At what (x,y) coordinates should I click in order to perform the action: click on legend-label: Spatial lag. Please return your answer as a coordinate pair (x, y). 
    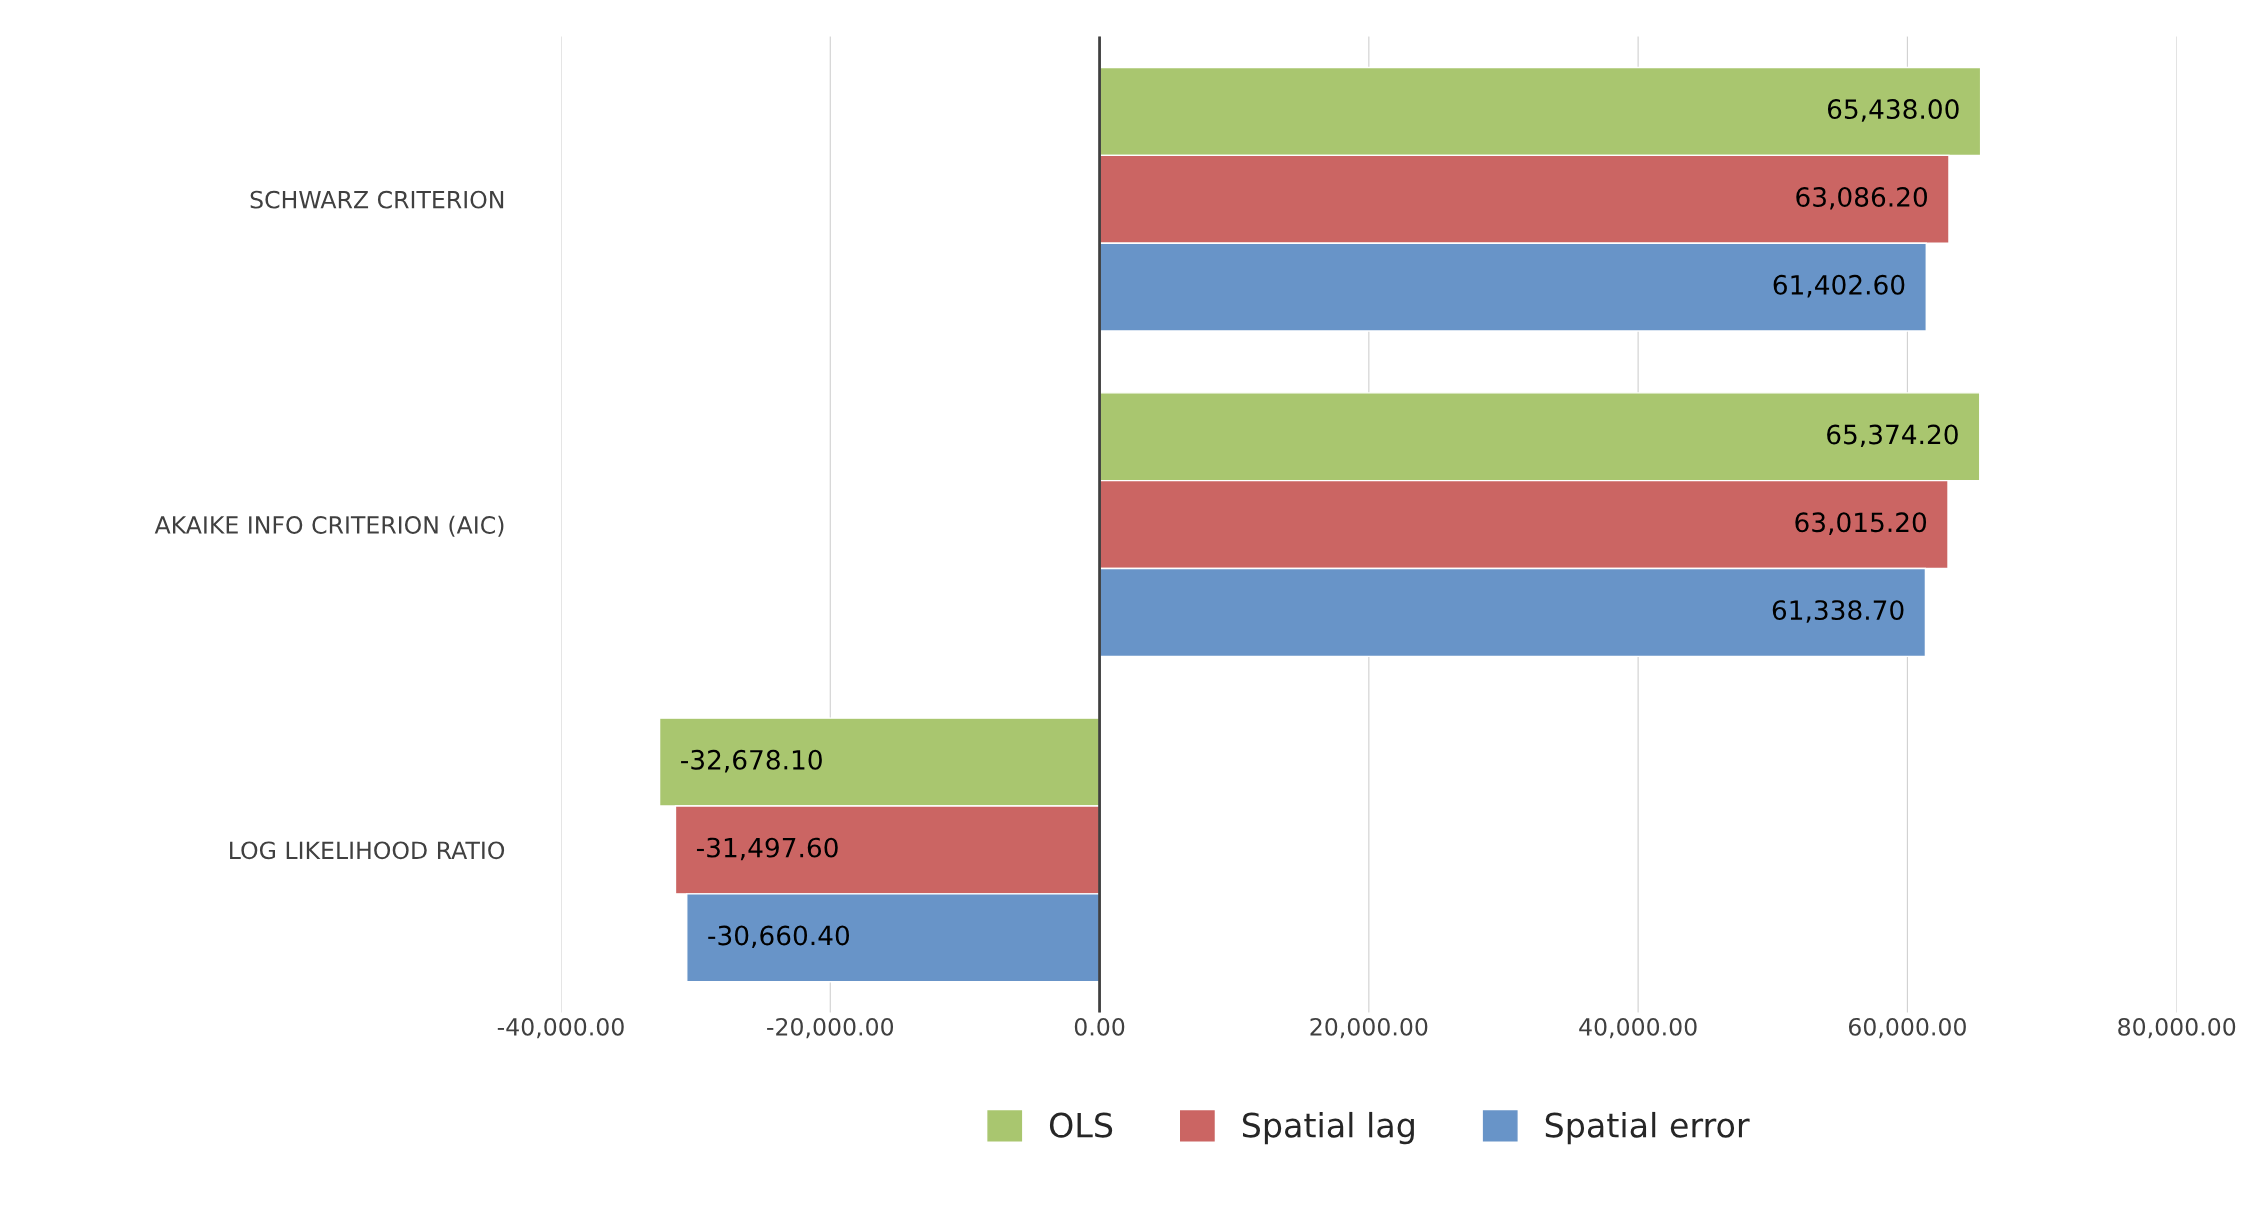
    Looking at the image, I should click on (1328, 1128).